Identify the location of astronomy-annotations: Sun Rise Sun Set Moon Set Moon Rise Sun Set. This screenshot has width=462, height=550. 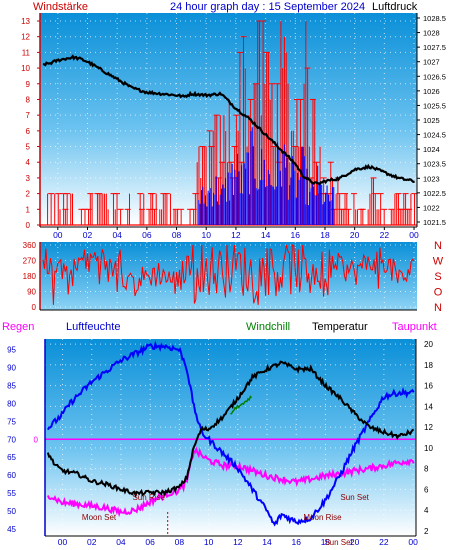
(226, 520).